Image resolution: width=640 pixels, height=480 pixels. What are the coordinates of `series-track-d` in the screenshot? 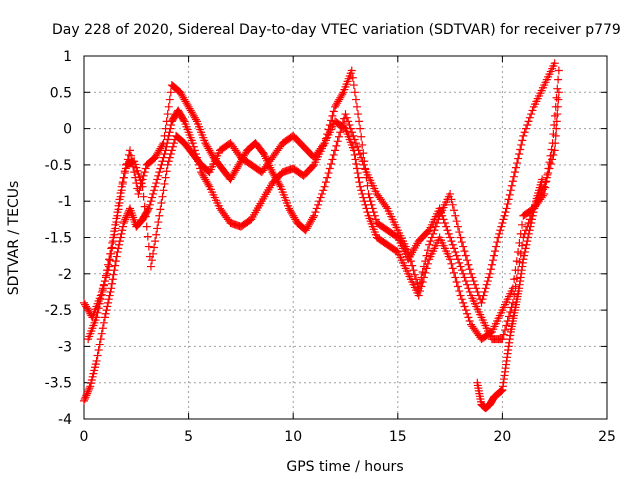 It's located at (510, 294).